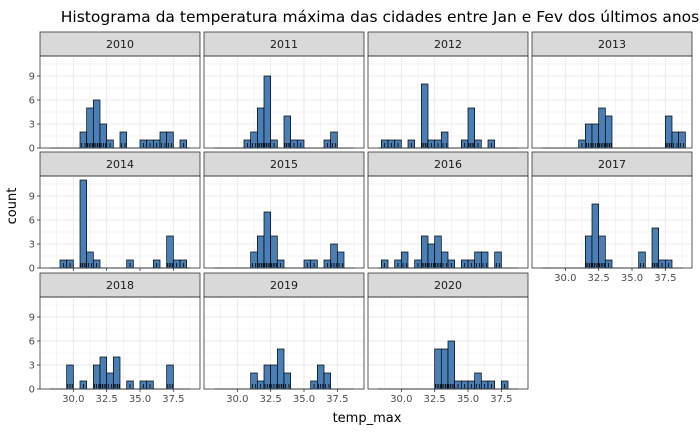 Image resolution: width=700 pixels, height=436 pixels. I want to click on facet-strip-label: 2010, so click(120, 44).